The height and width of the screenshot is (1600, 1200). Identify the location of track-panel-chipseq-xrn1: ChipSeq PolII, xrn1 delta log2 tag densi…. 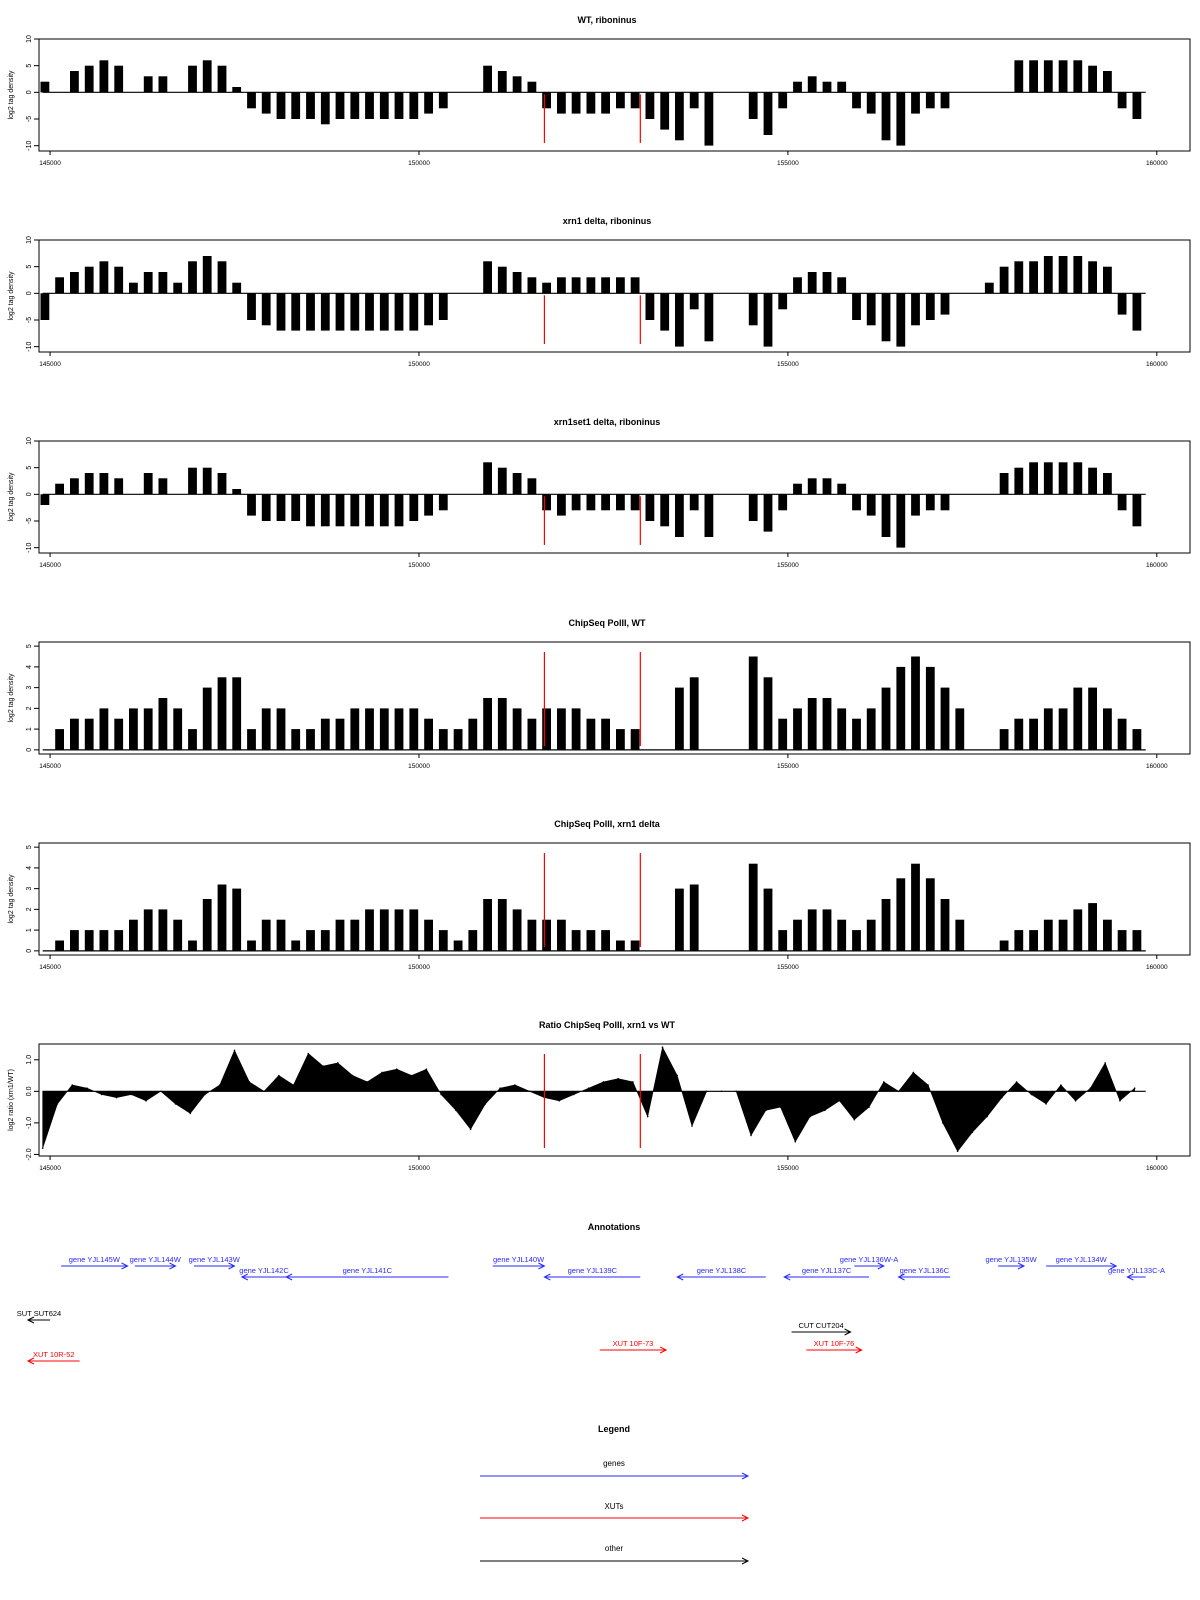
(599, 895).